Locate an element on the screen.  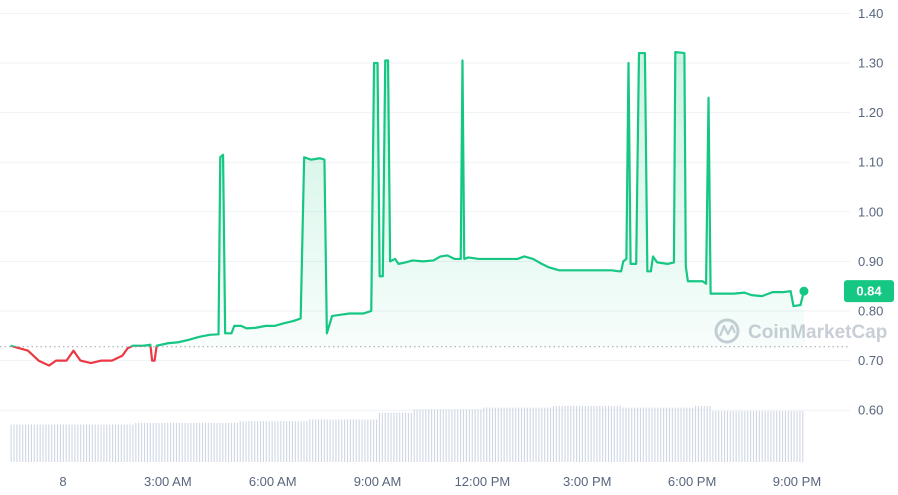
x-tick-label: 6:00 PM is located at coordinates (692, 481).